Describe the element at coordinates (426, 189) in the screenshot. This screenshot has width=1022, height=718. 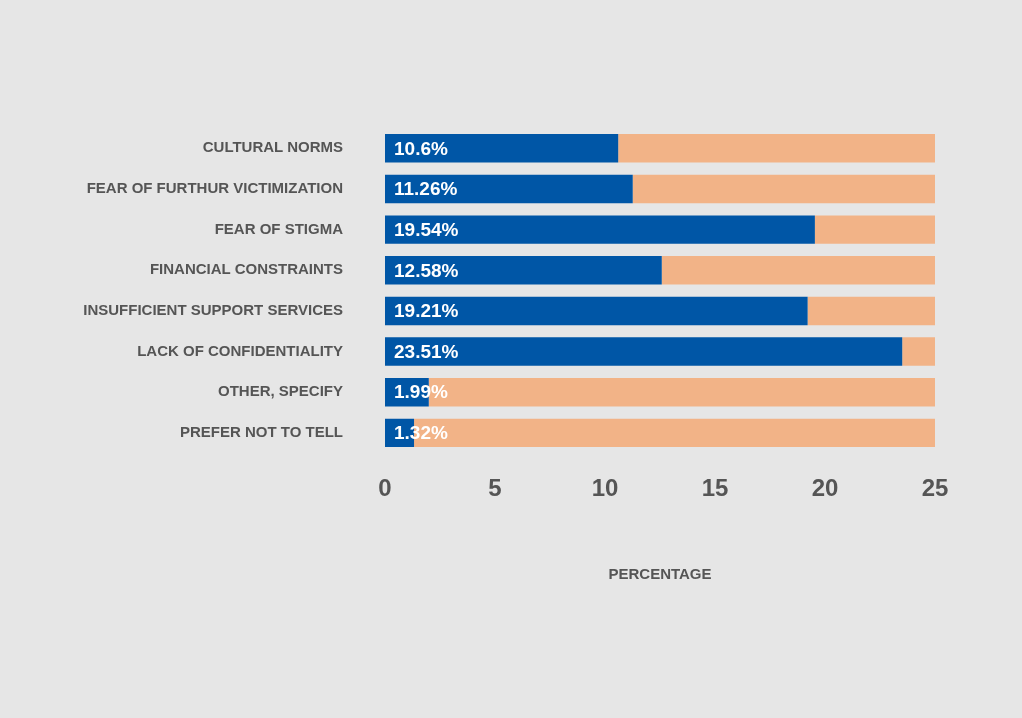
I see `data-label: 11.26%` at that location.